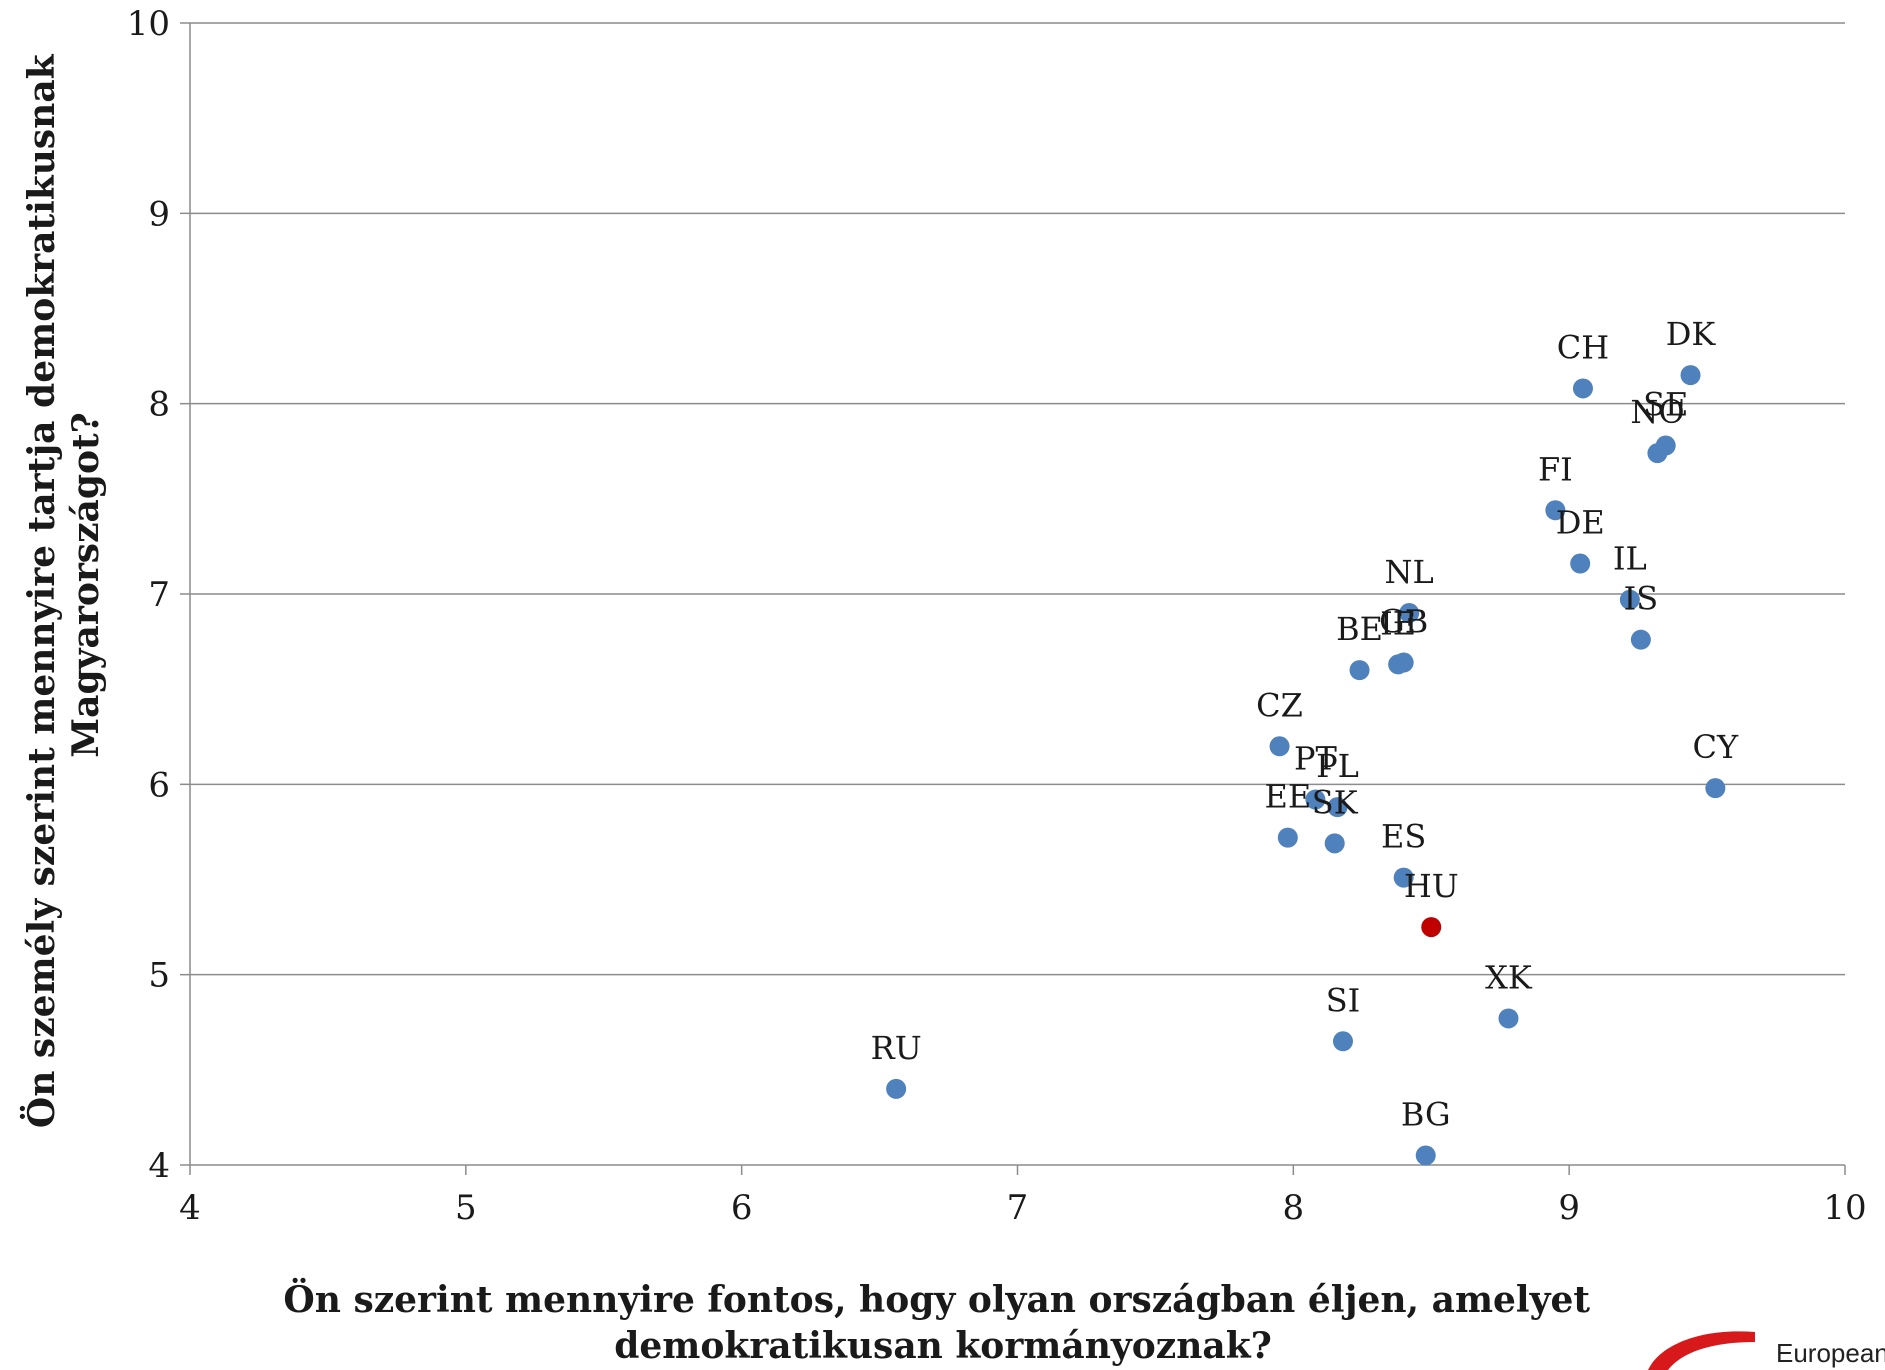 Image resolution: width=1885 pixels, height=1370 pixels. Describe the element at coordinates (1018, 1208) in the screenshot. I see `x-tick-label-7: 7` at that location.